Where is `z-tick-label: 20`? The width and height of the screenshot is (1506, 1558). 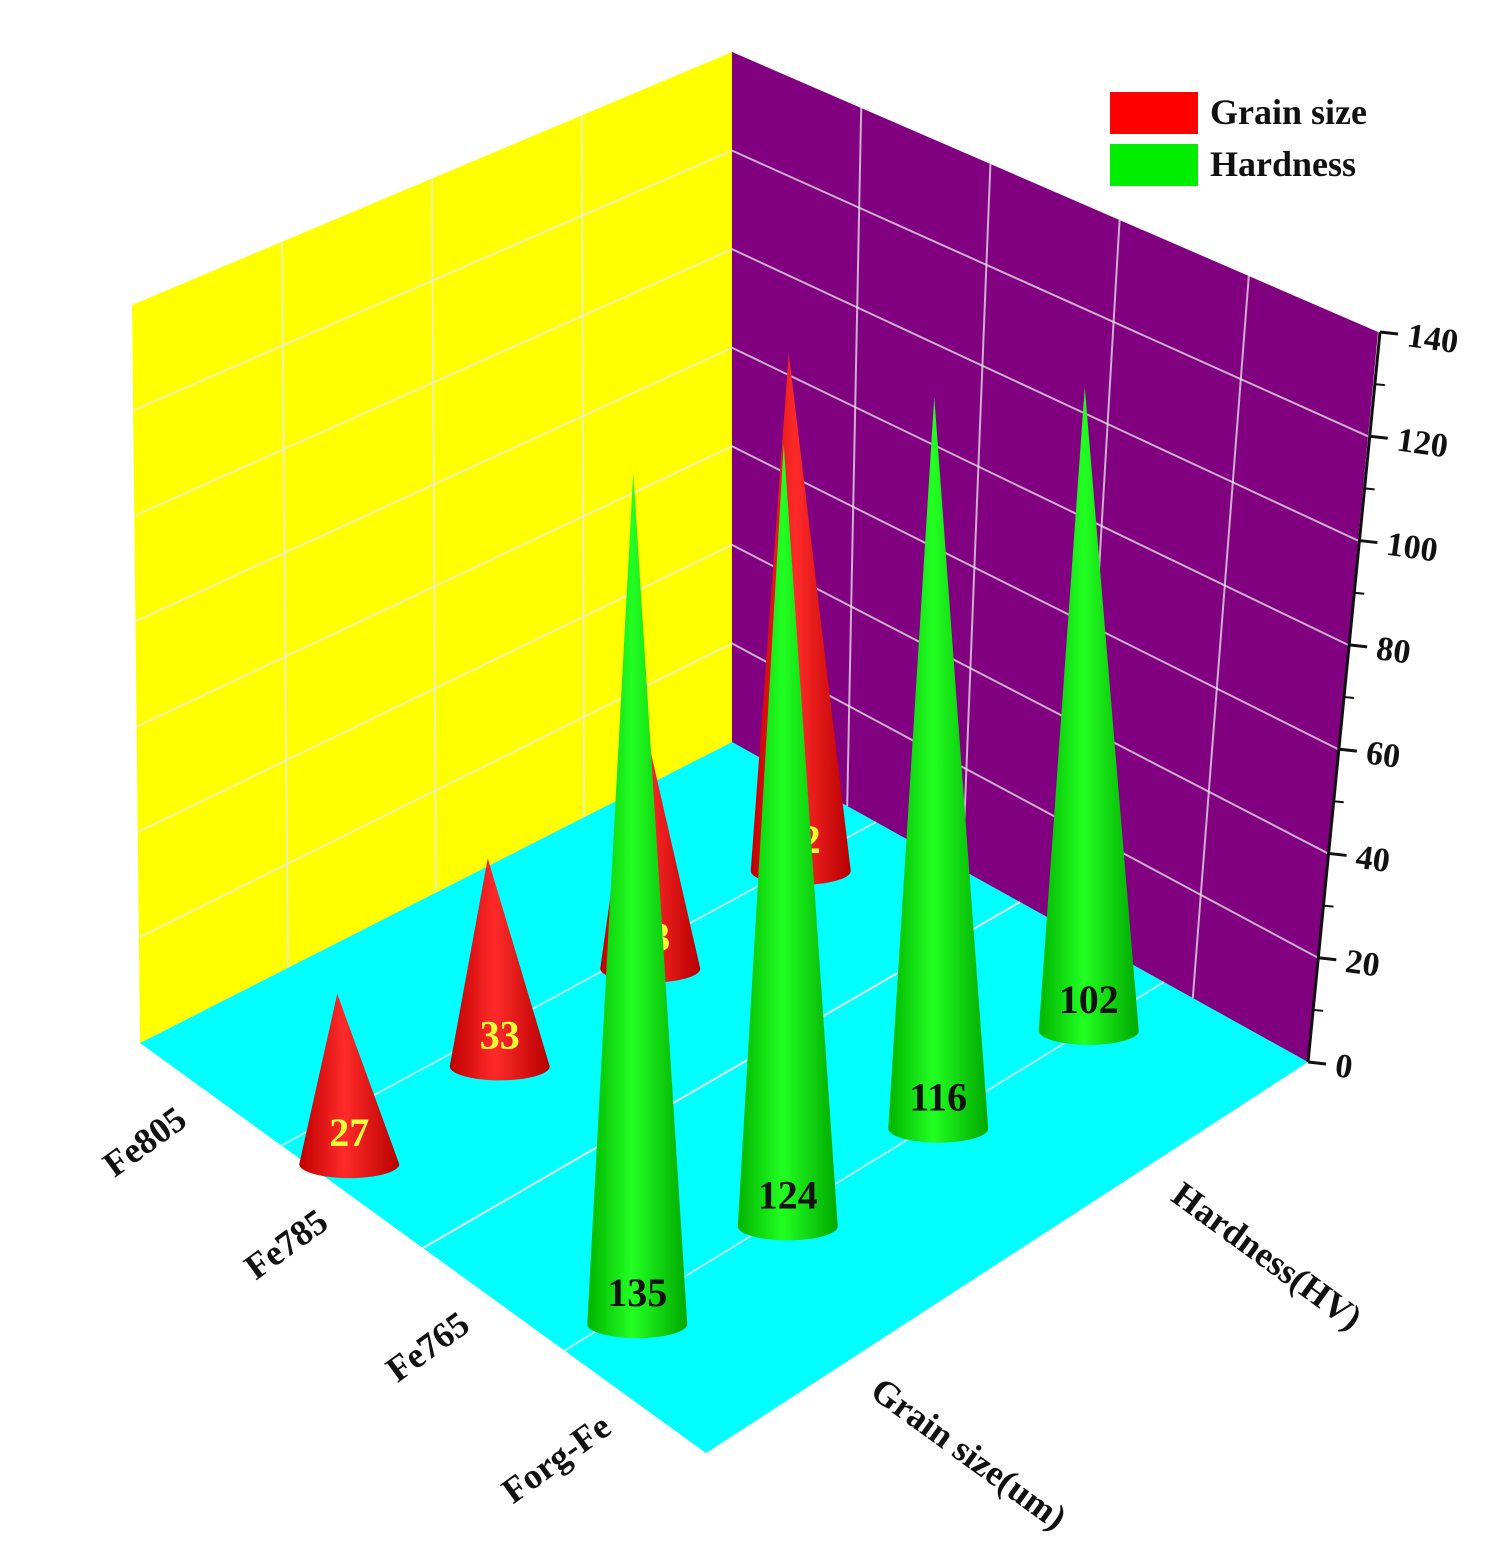 z-tick-label: 20 is located at coordinates (1362, 963).